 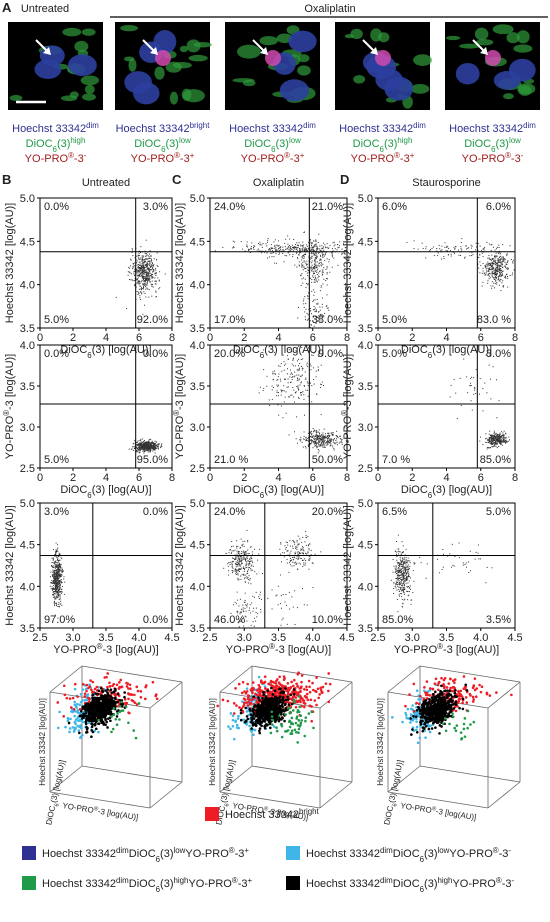 What do you see at coordinates (513, 38) in the screenshot?
I see `mito-stain` at bounding box center [513, 38].